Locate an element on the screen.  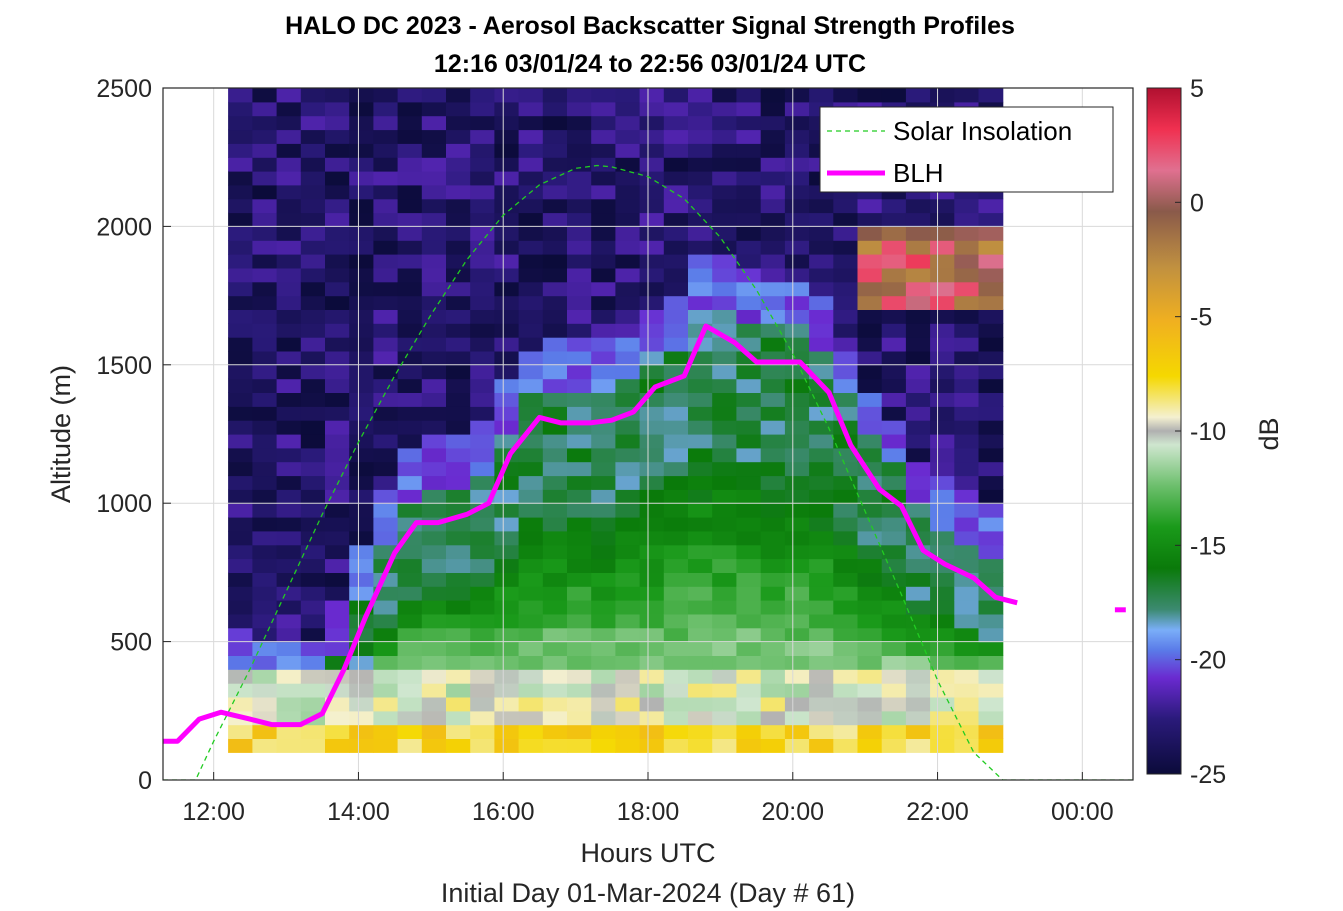
colorbar-ticks: 5 0 -5 -10 -15 -20 -25 is located at coordinates (1200, 432).